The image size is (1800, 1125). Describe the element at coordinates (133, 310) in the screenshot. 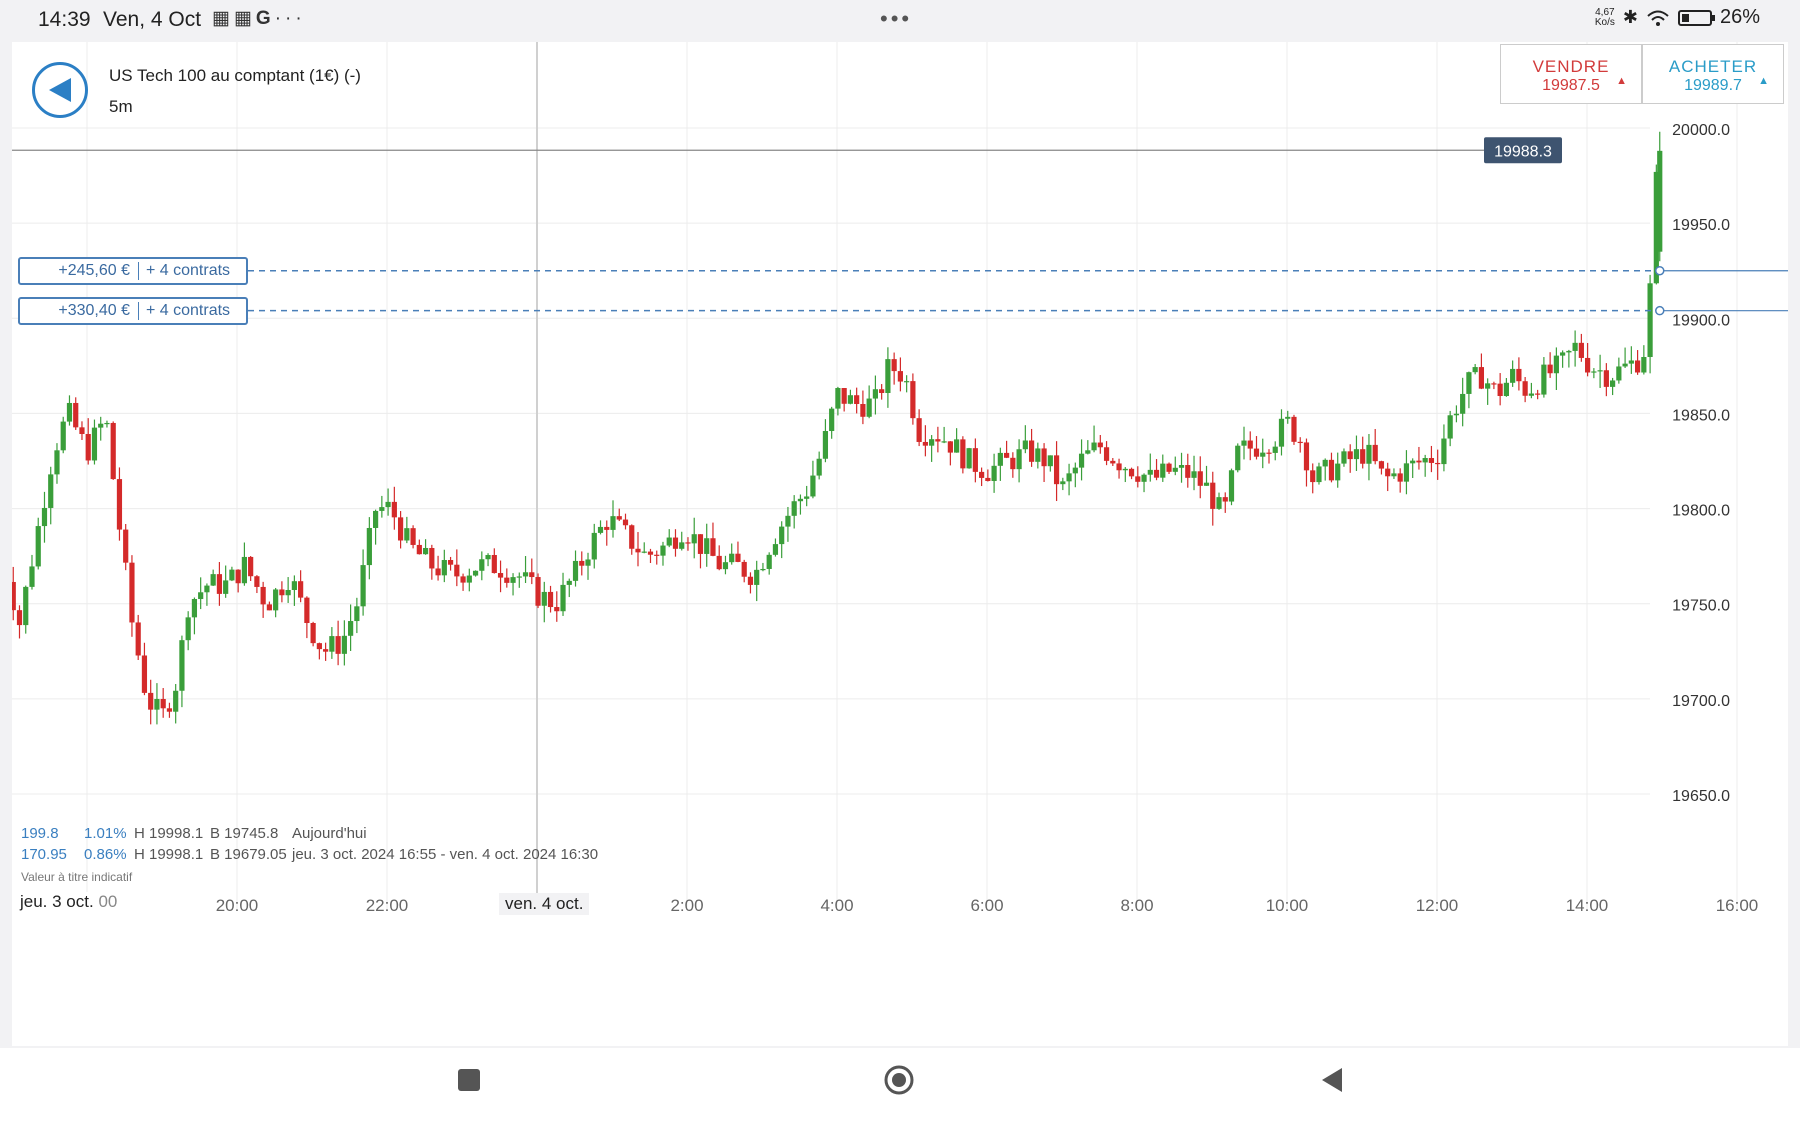

I see `position-label: +330,40 € + 4 contrats` at that location.